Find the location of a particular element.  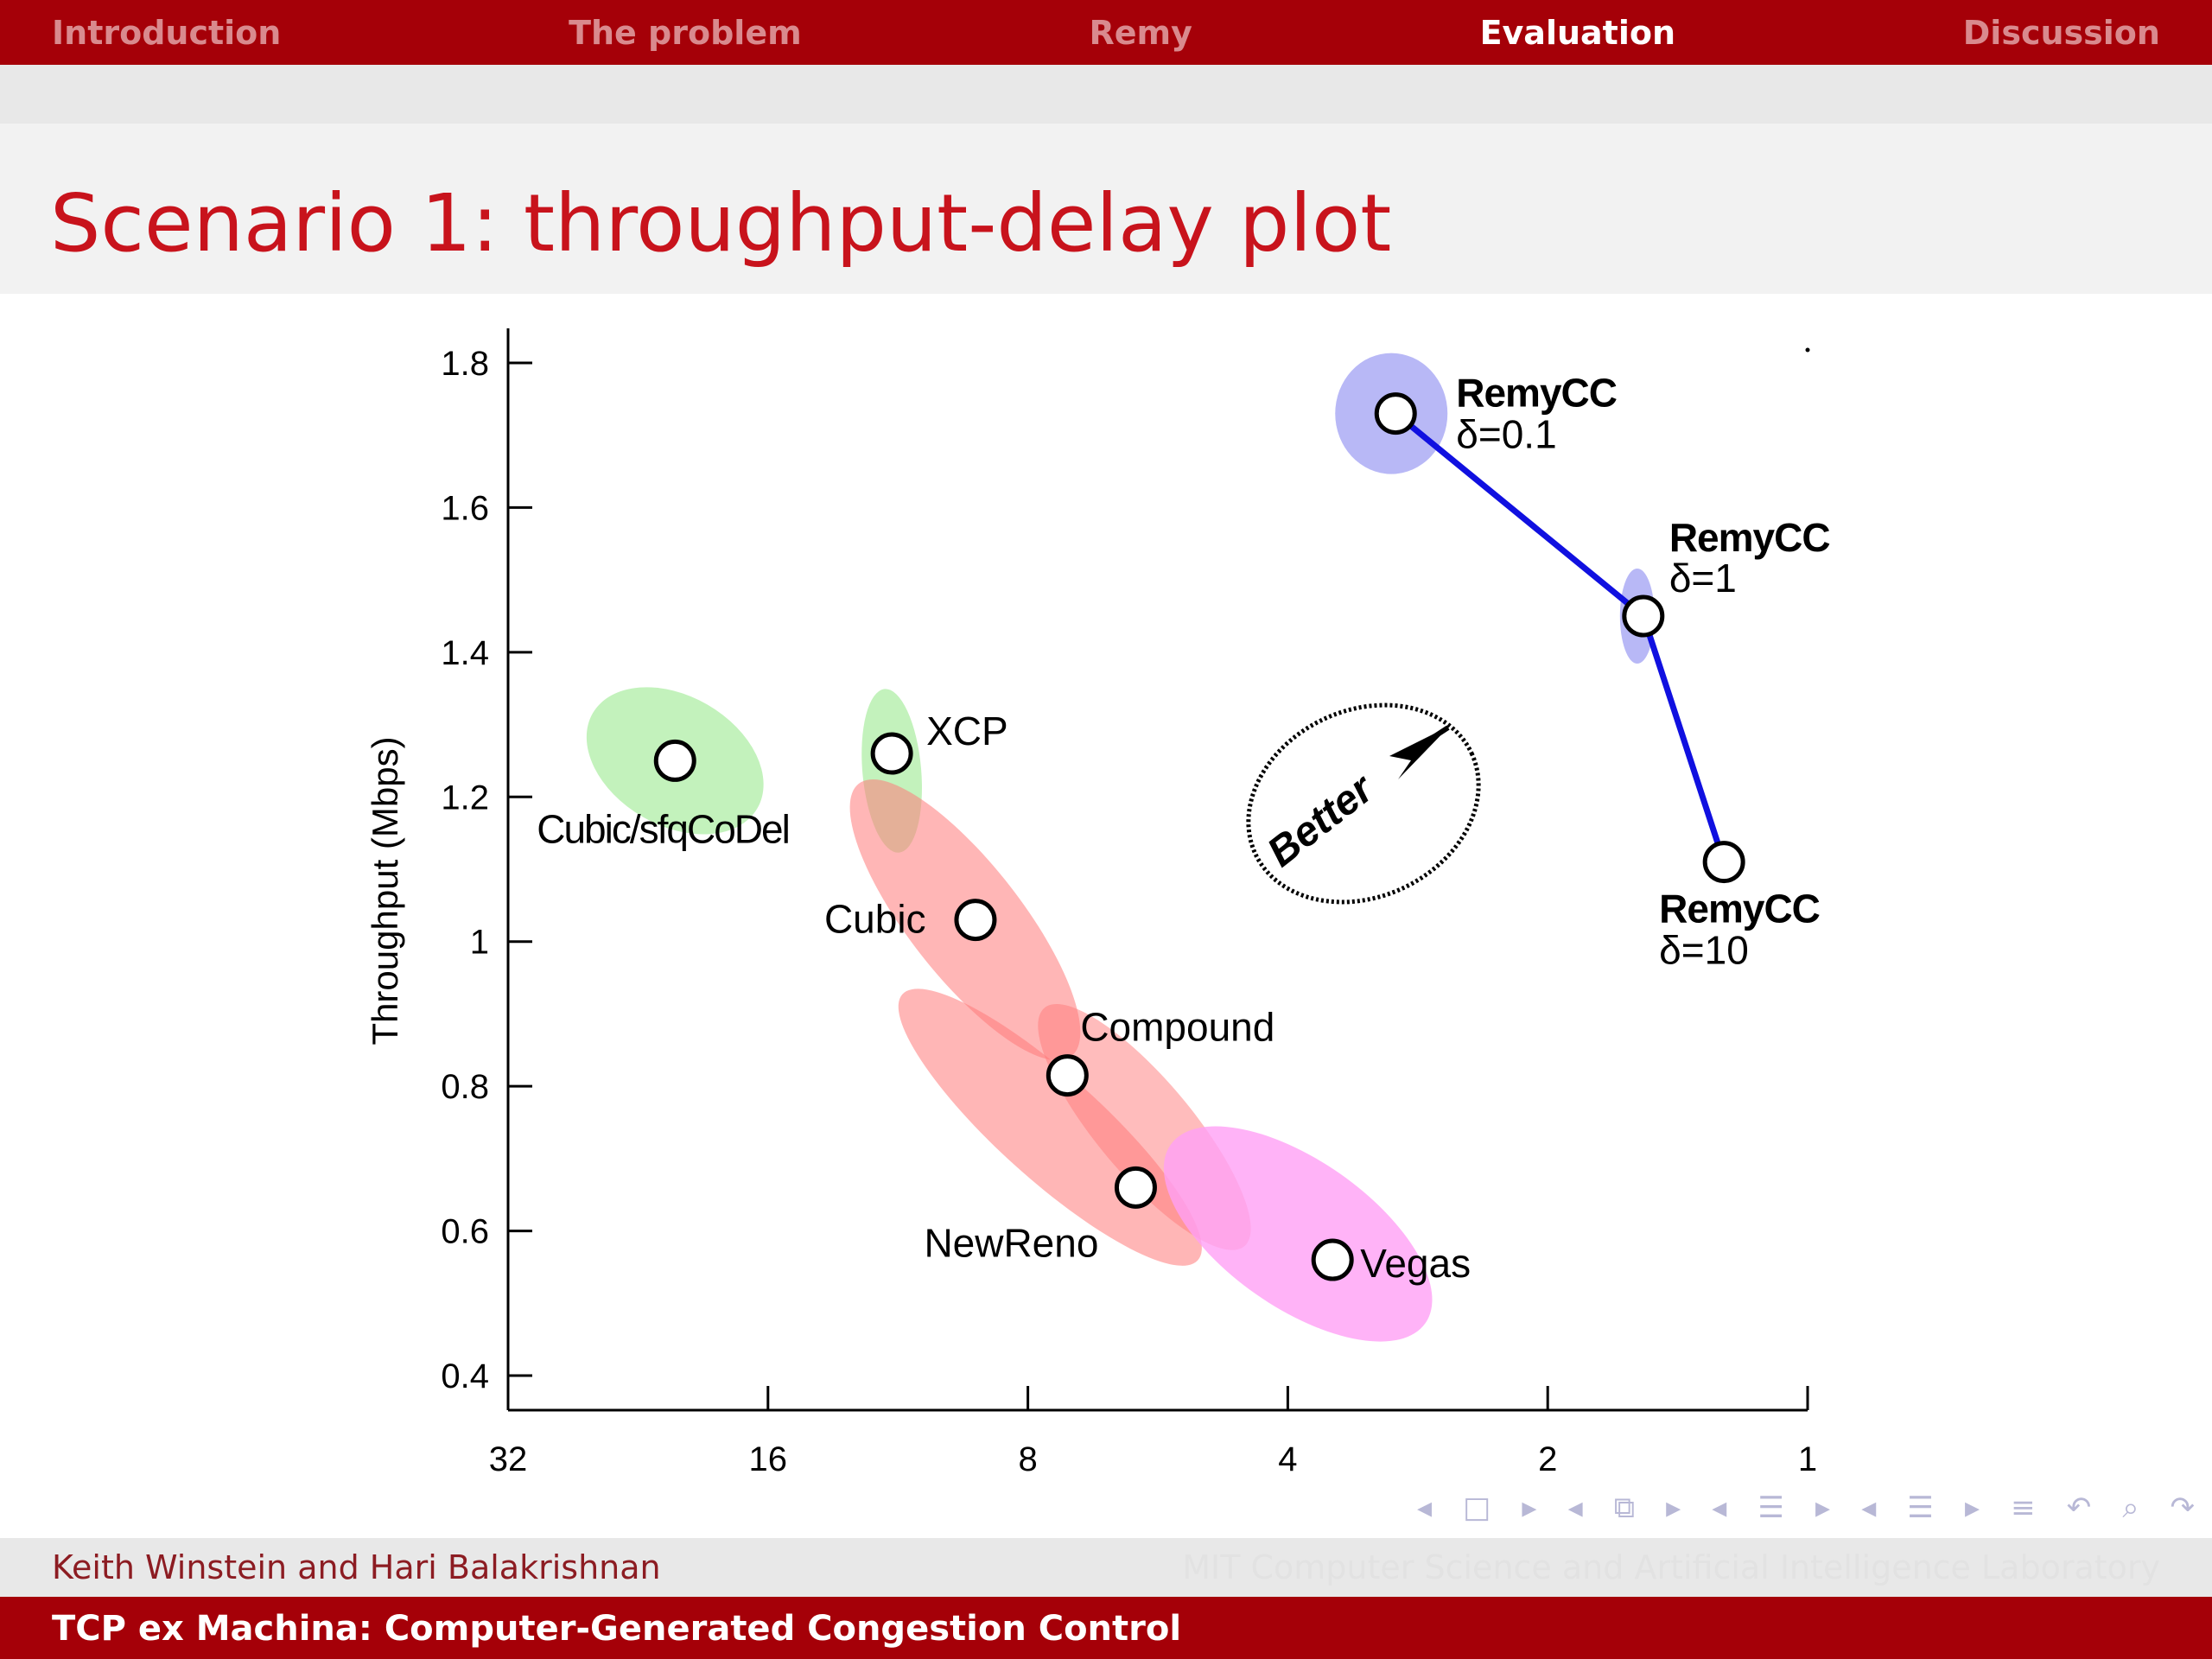

label-remy-10-delta: δ=10 is located at coordinates (1704, 950).